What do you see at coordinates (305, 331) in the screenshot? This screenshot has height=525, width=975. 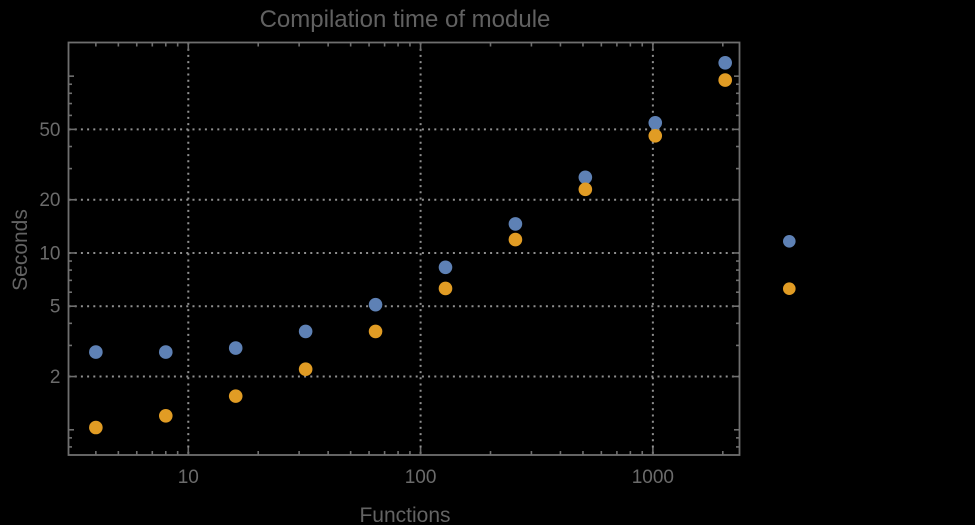 I see `point-blue-x32` at bounding box center [305, 331].